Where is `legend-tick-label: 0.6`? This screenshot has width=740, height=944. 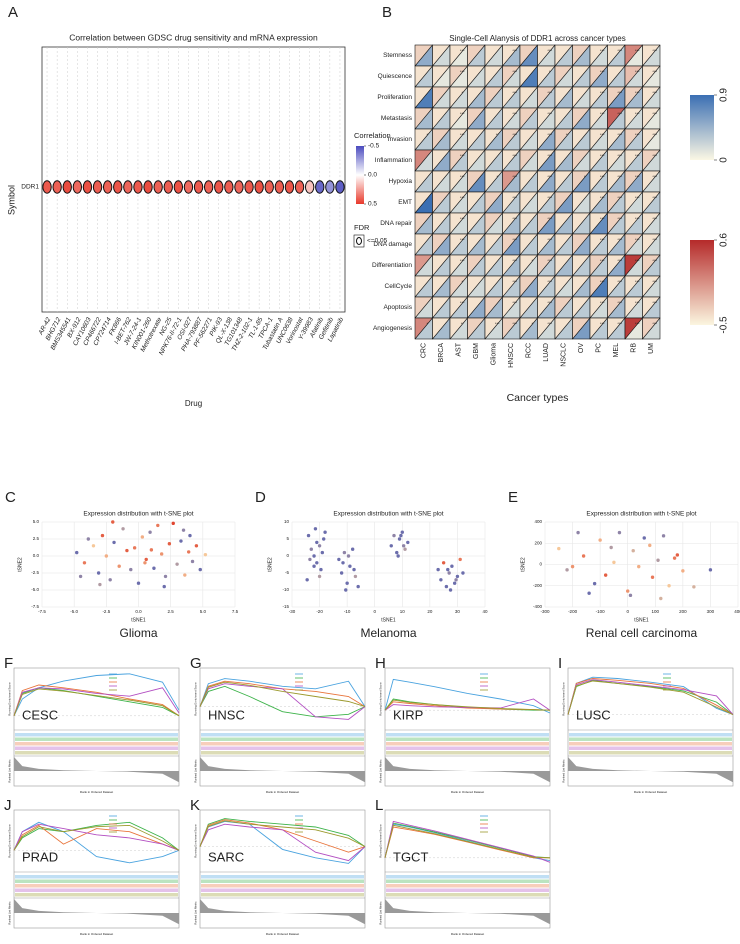
legend-tick-label: 0.6 is located at coordinates (724, 240).